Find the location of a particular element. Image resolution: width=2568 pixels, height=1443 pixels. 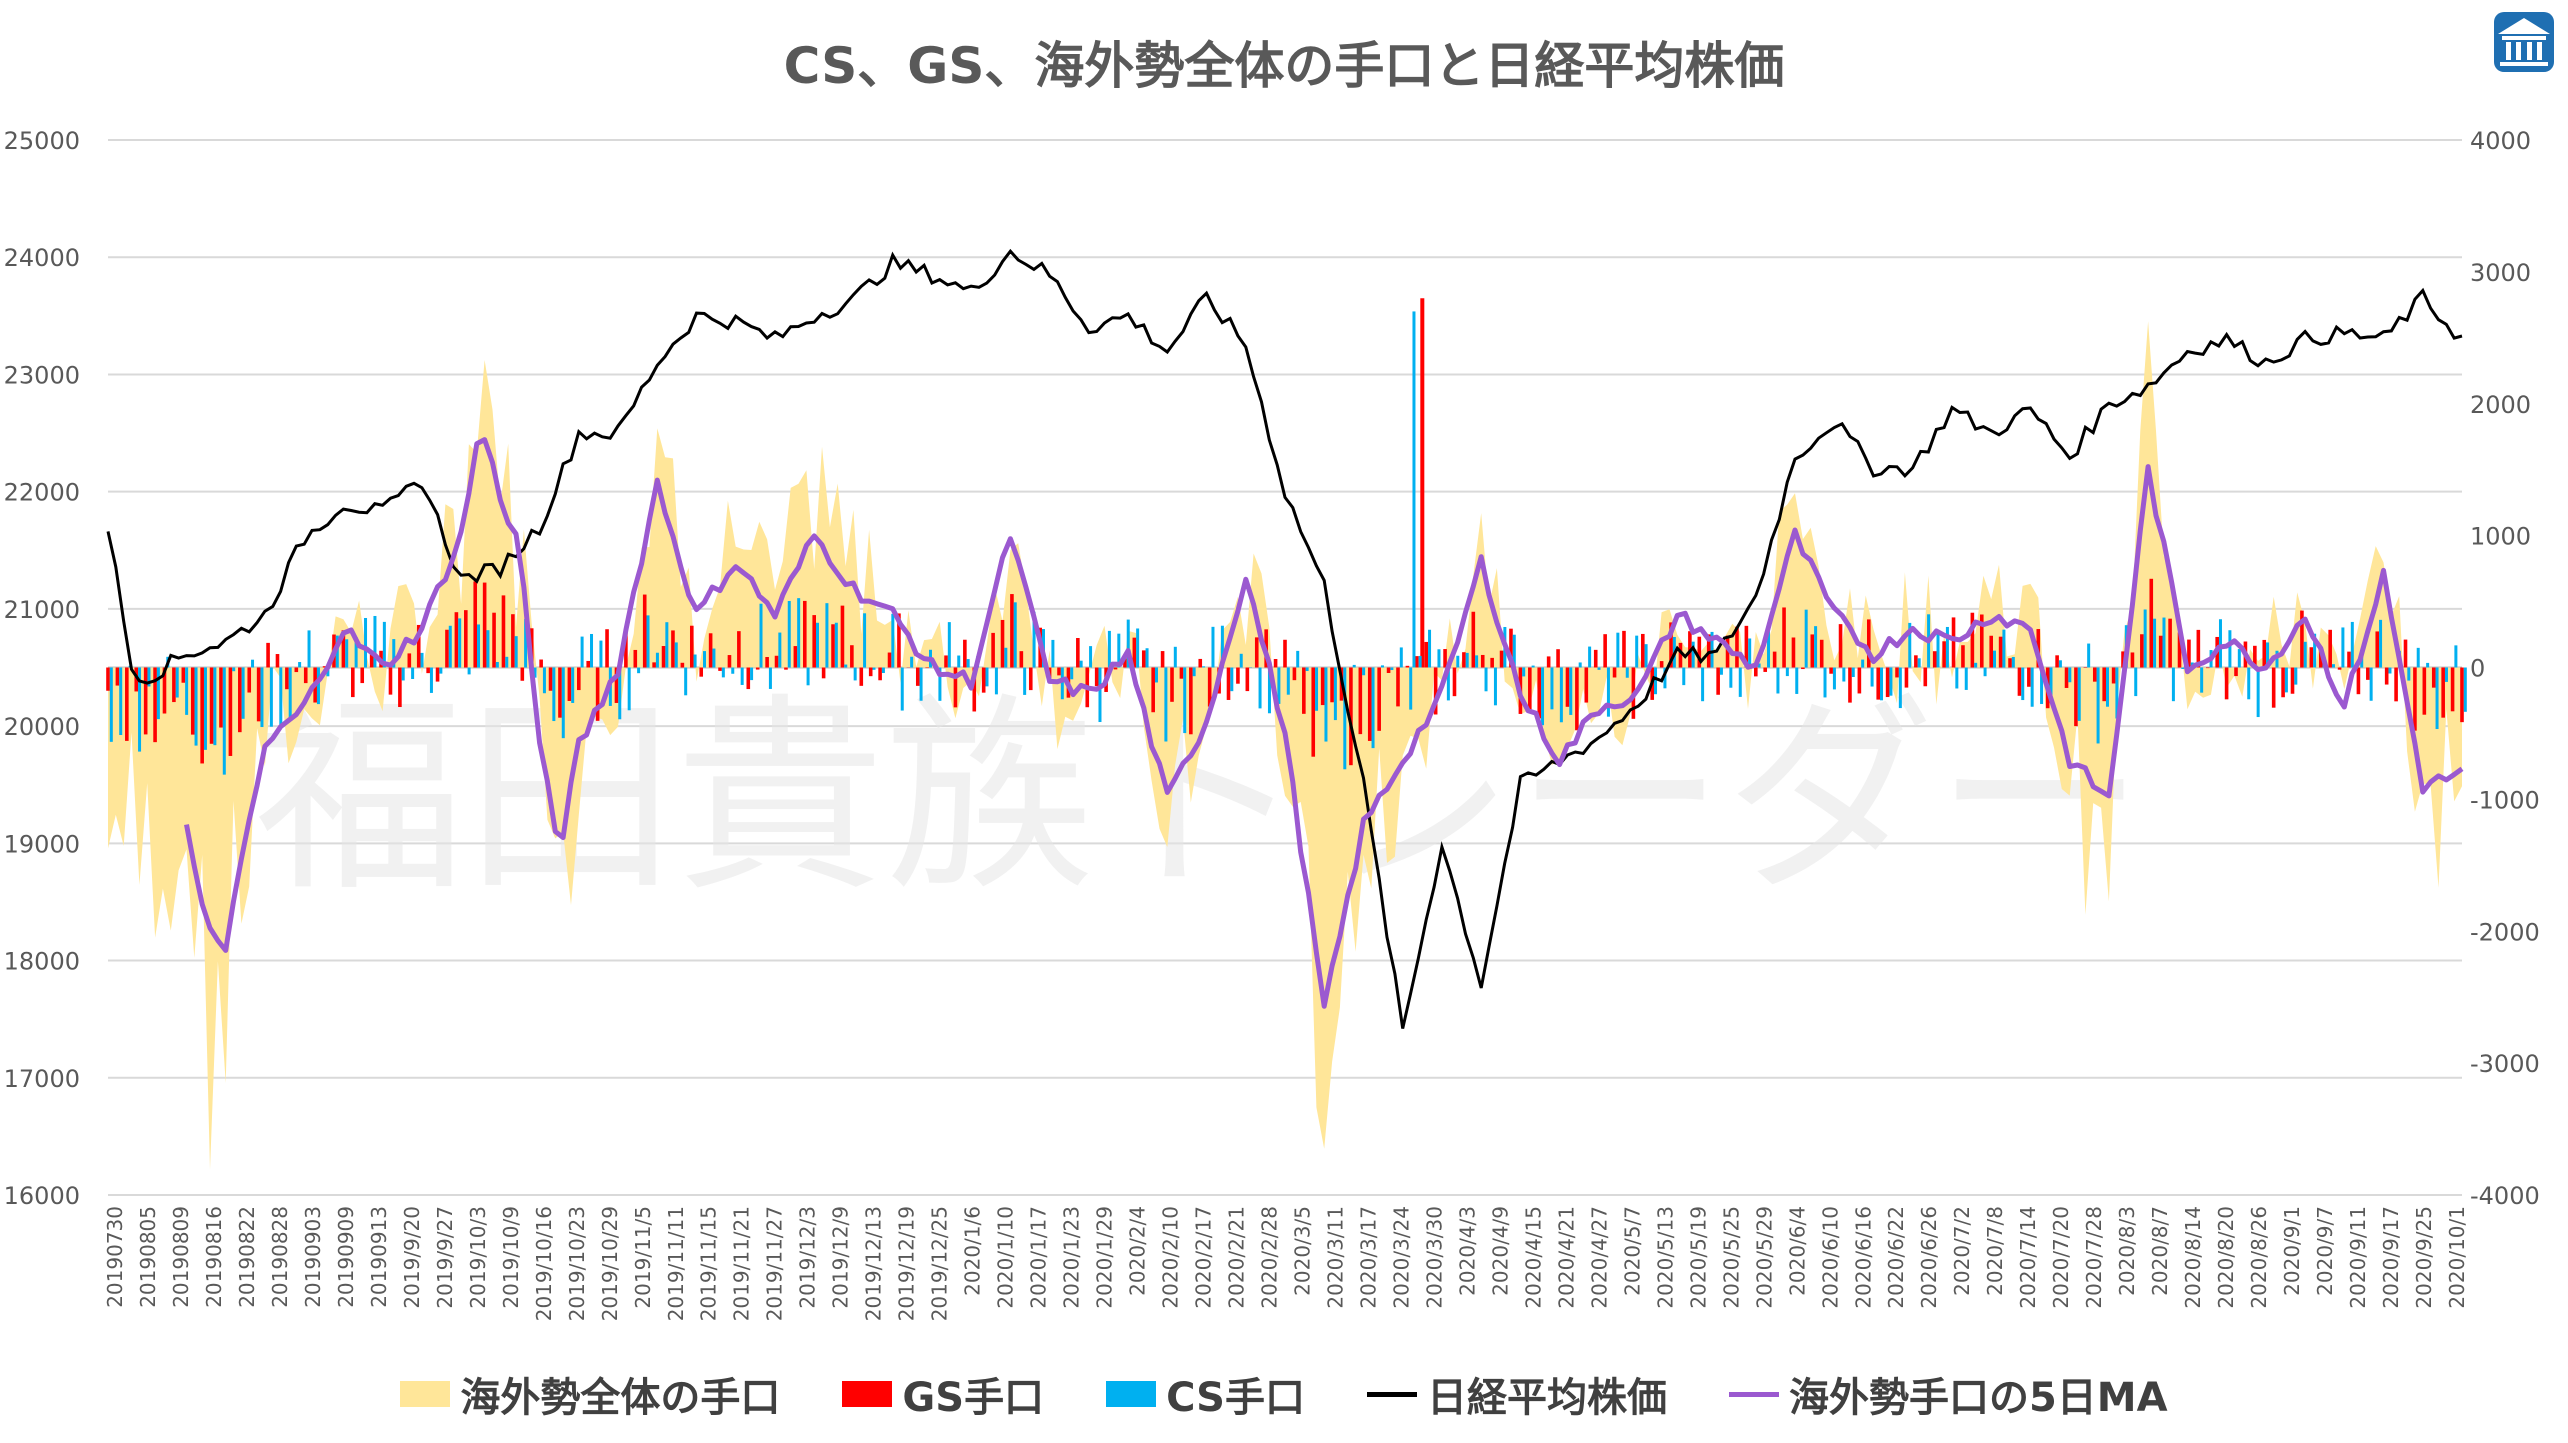

left-tick-label: 18000 is located at coordinates (42, 962).